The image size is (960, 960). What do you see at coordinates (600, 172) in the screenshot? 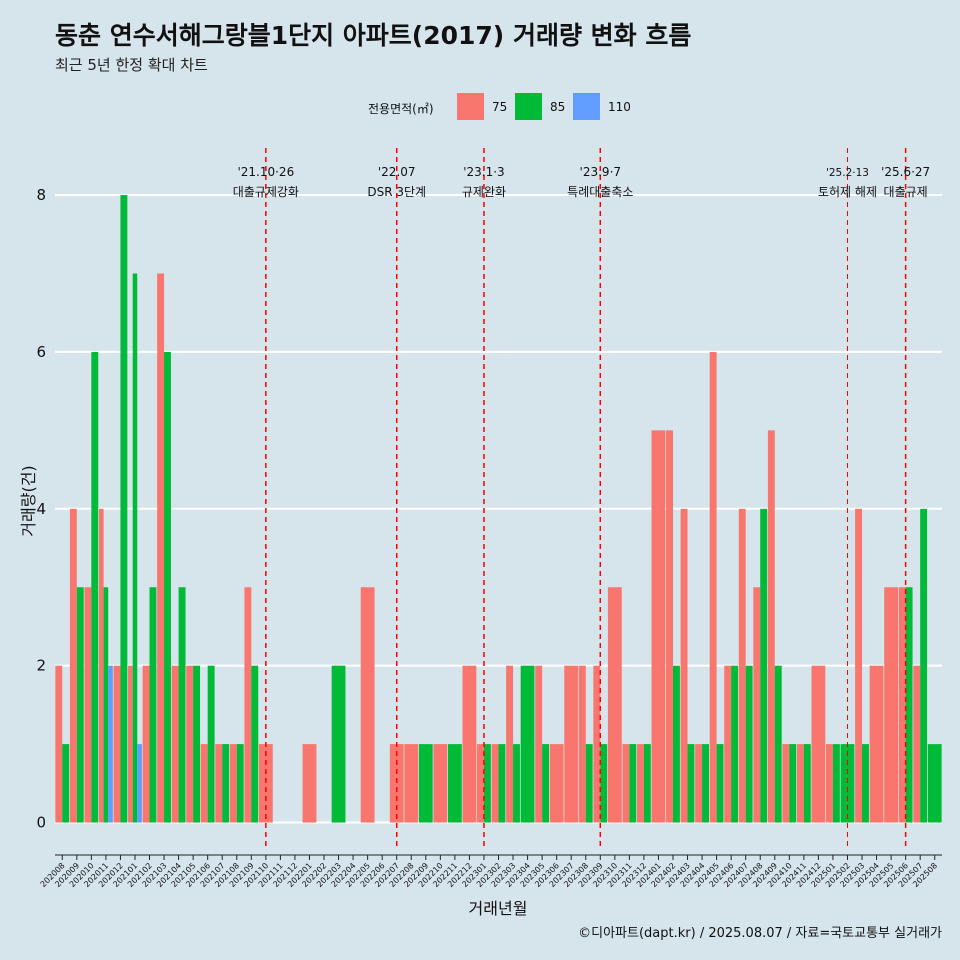
I see `annotation-date: '23.9·7` at bounding box center [600, 172].